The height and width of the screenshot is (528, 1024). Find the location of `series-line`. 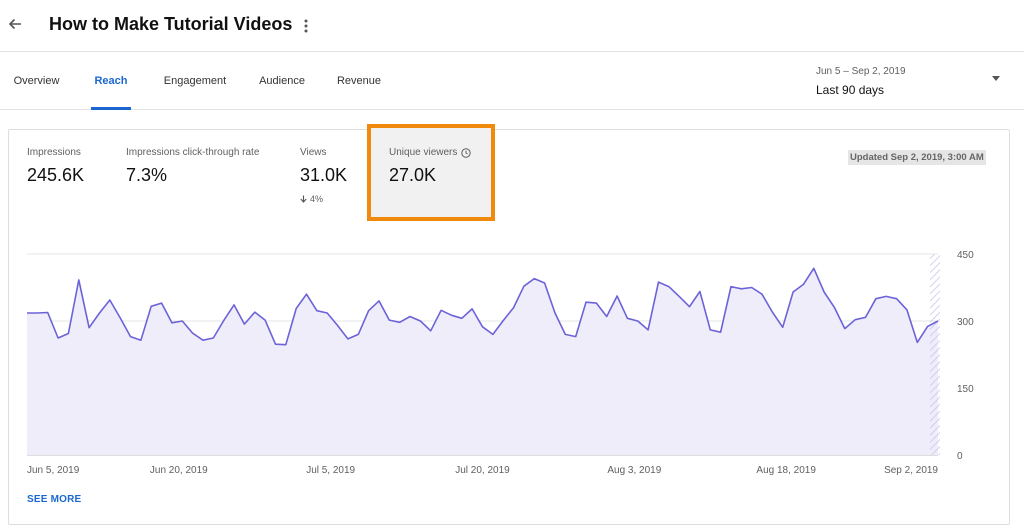

series-line is located at coordinates (483, 306).